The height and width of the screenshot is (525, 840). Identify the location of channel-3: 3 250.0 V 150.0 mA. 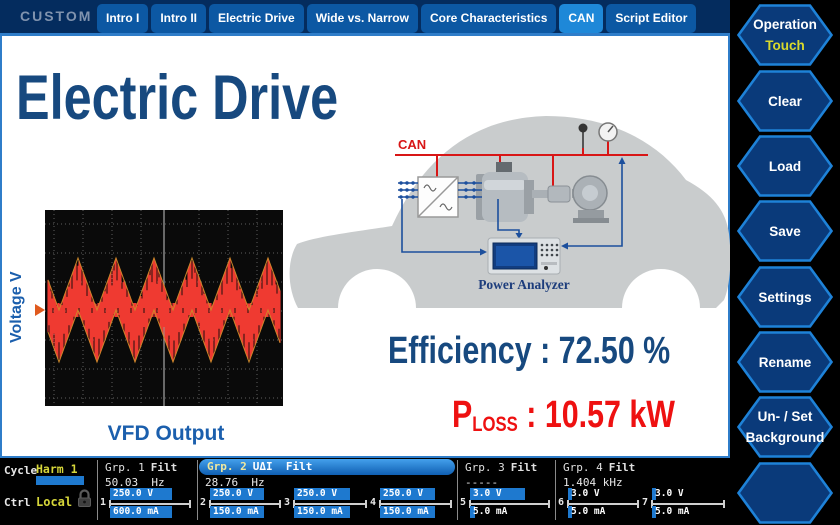
(327, 504).